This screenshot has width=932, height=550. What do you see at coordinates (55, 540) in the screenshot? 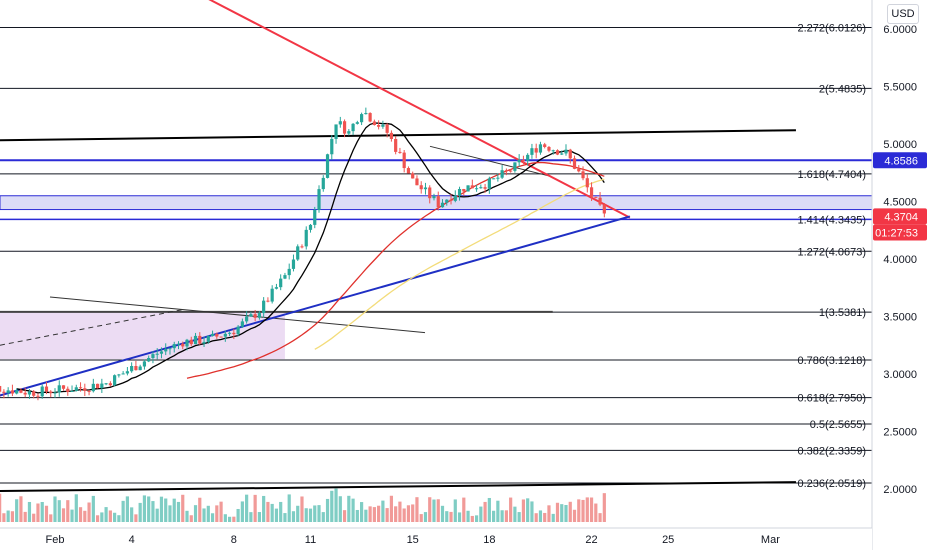
I see `time-tick-label: Feb` at bounding box center [55, 540].